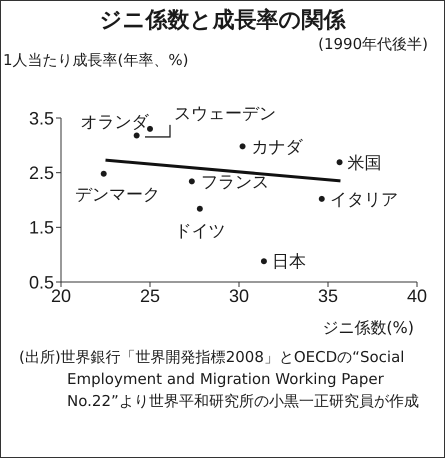 This screenshot has height=458, width=445. Describe the element at coordinates (328, 296) in the screenshot. I see `x-tick-label: 35` at that location.